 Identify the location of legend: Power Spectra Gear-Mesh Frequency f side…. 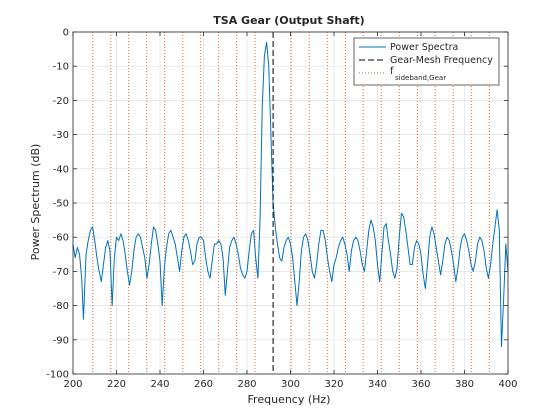
(426, 61).